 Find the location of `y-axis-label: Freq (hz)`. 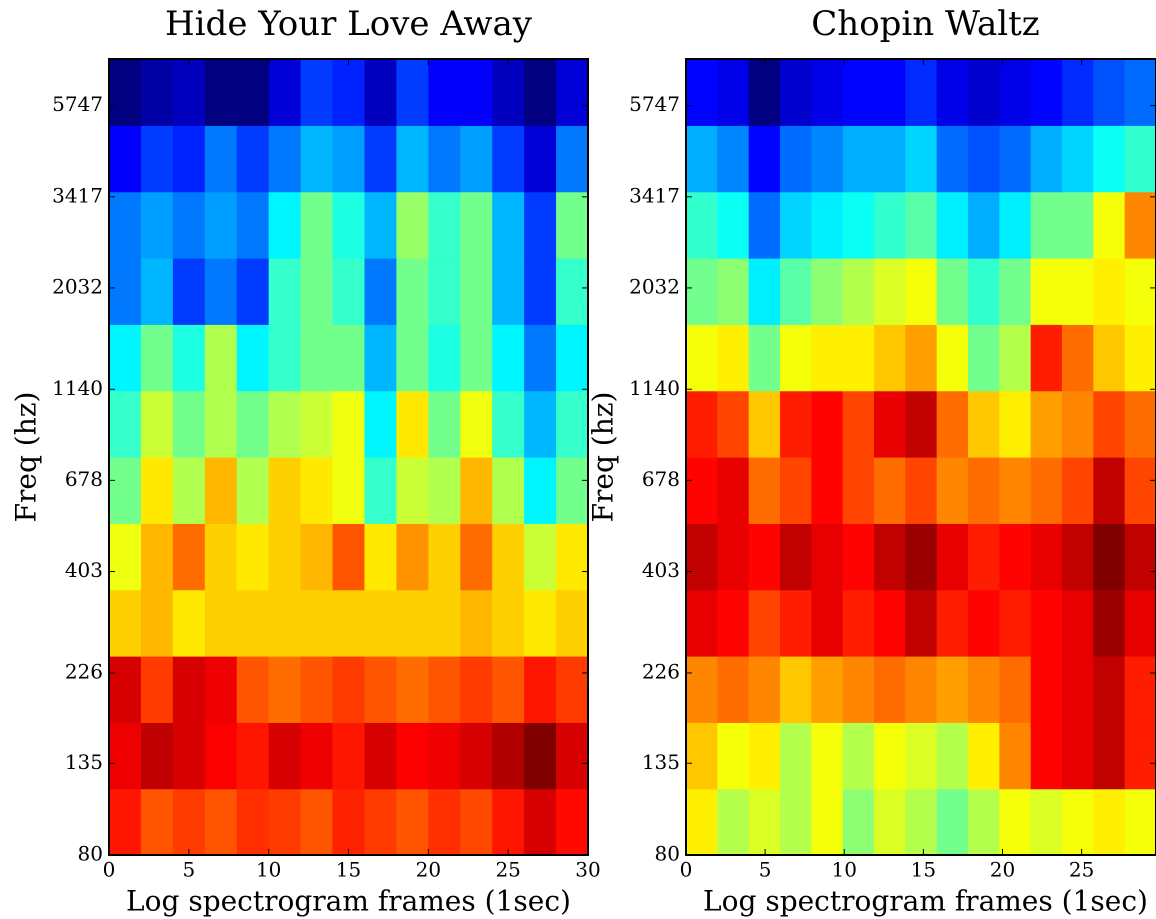

y-axis-label: Freq (hz) is located at coordinates (26, 457).